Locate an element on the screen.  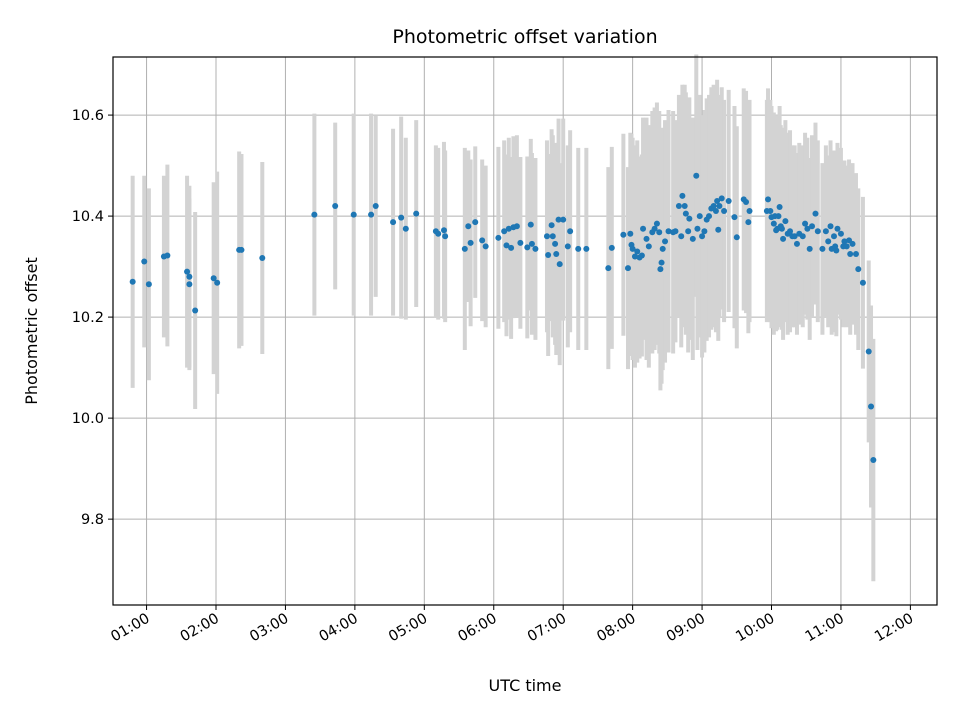
y-tick-label: 10.6 is located at coordinates (88, 116).